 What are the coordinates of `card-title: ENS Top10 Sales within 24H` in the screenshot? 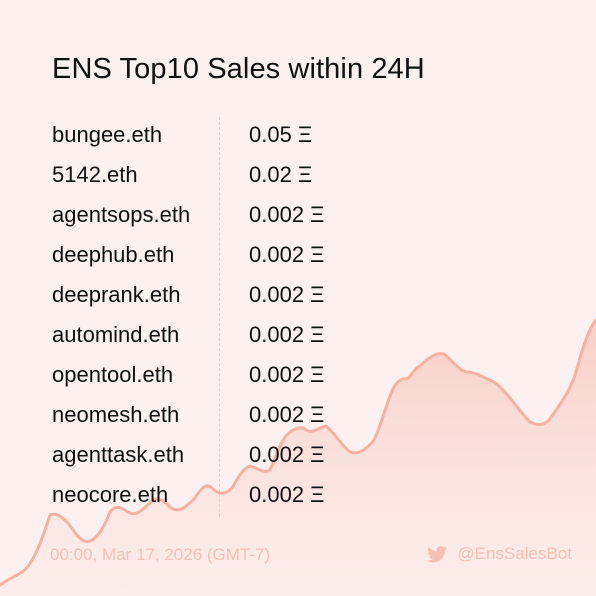 It's located at (238, 69).